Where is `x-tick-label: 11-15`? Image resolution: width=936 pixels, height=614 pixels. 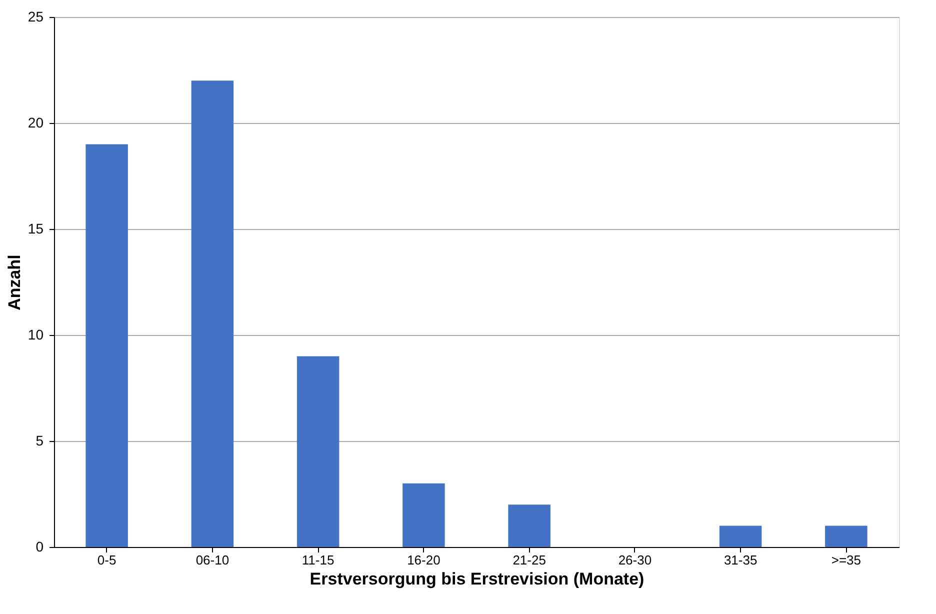
x-tick-label: 11-15 is located at coordinates (318, 560).